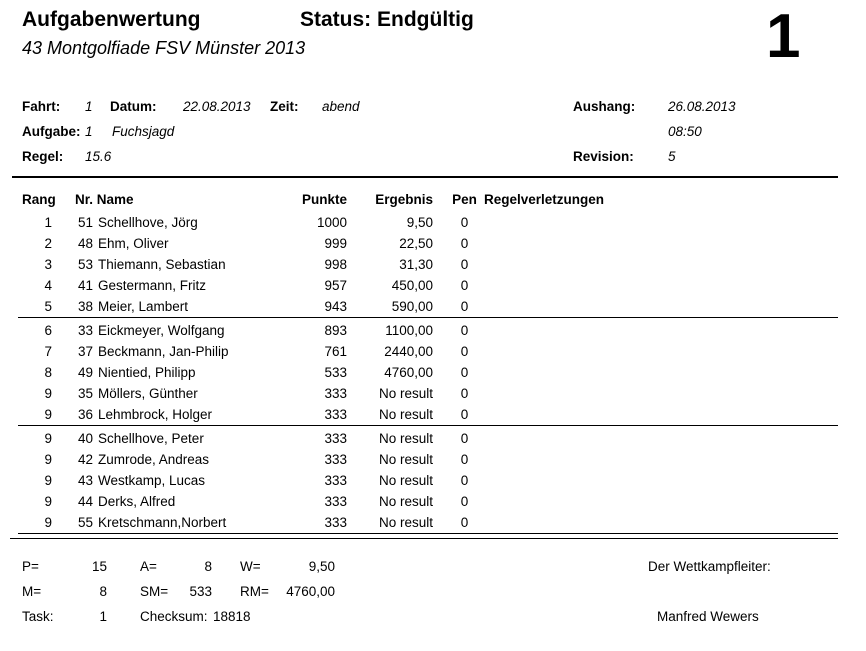 Image resolution: width=866 pixels, height=651 pixels. I want to click on page-title: Aufgabenwertung, so click(111, 19).